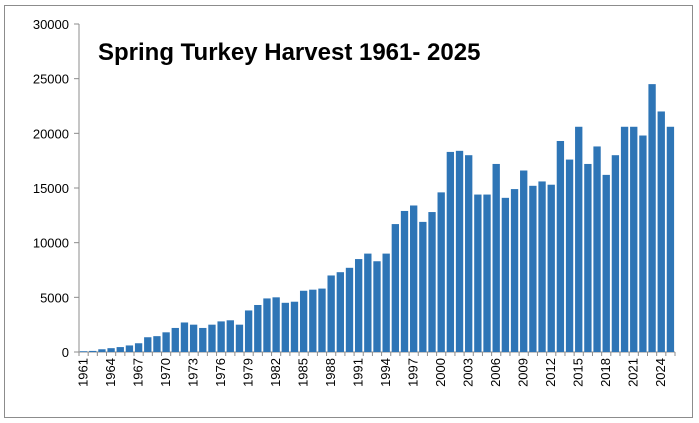  Describe the element at coordinates (615, 253) in the screenshot. I see `bar-2019` at that location.